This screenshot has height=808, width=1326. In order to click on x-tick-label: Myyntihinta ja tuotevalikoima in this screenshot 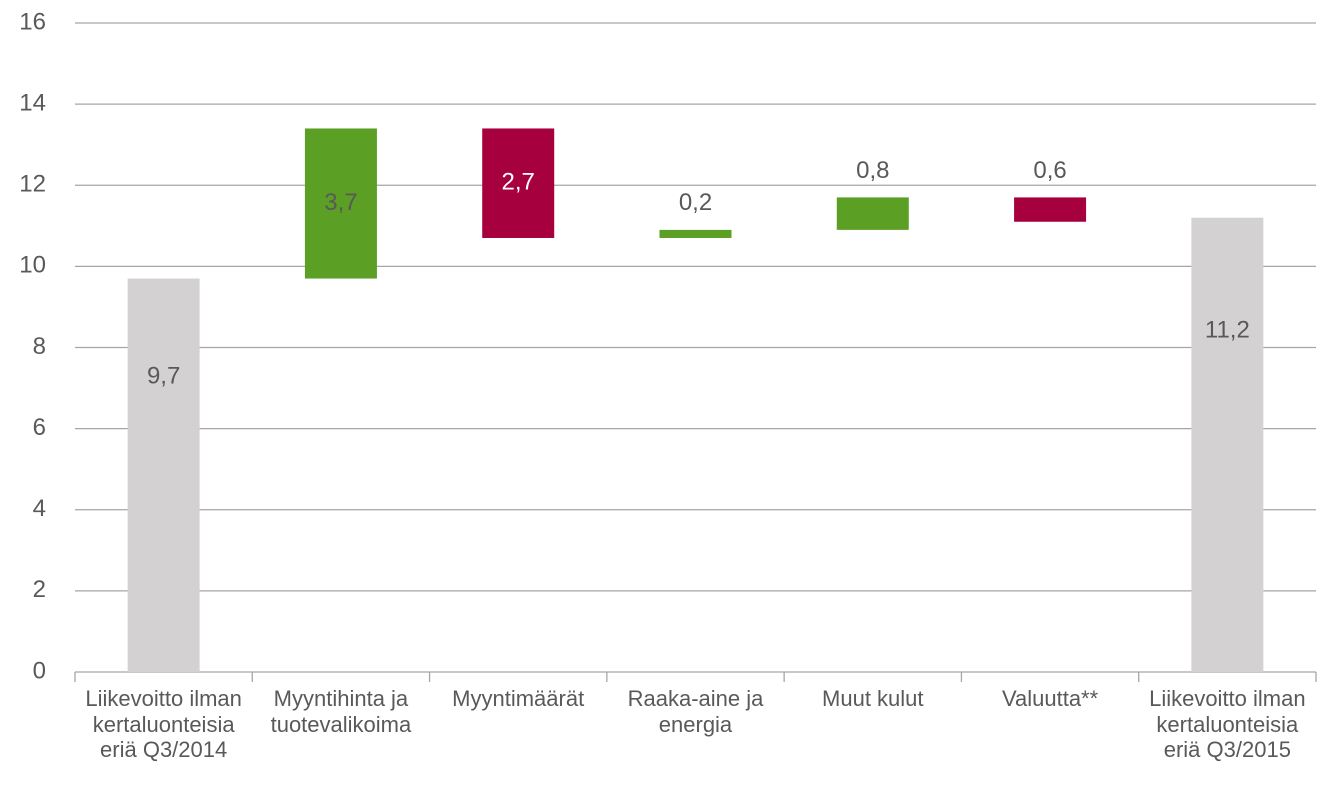, I will do `click(341, 711)`.